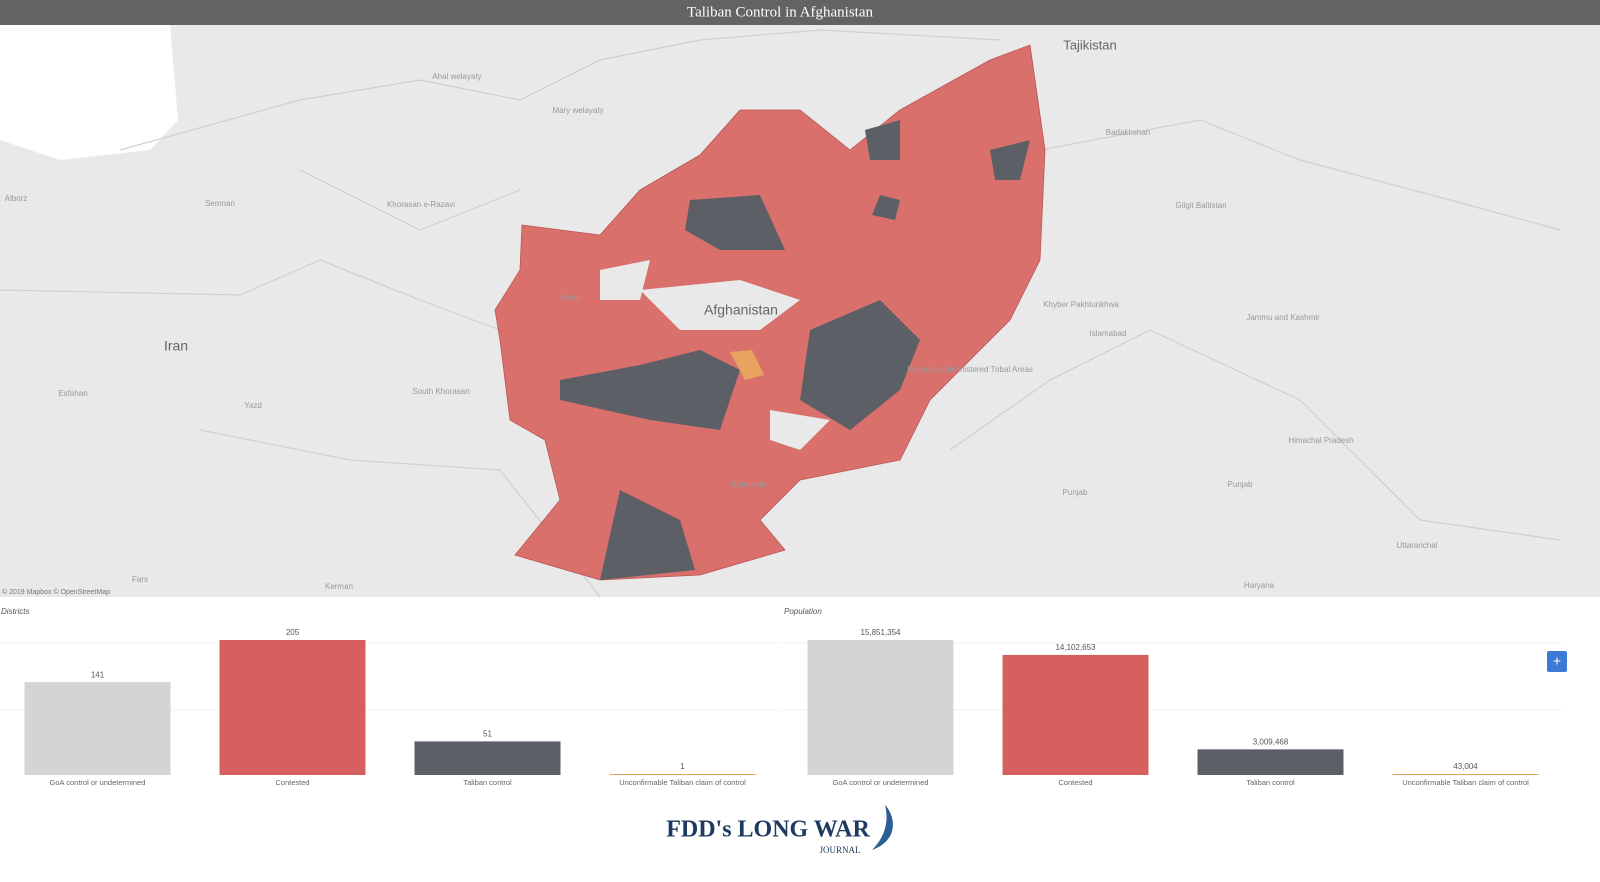 The image size is (1600, 882). What do you see at coordinates (440, 391) in the screenshot?
I see `map-label: South Khorasan` at bounding box center [440, 391].